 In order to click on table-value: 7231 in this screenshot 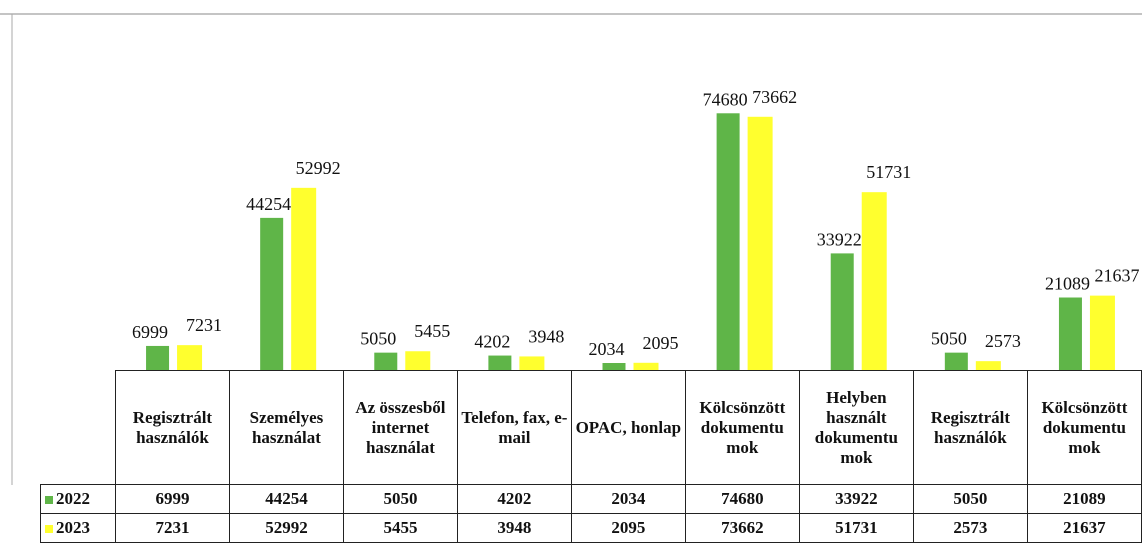, I will do `click(172, 528)`.